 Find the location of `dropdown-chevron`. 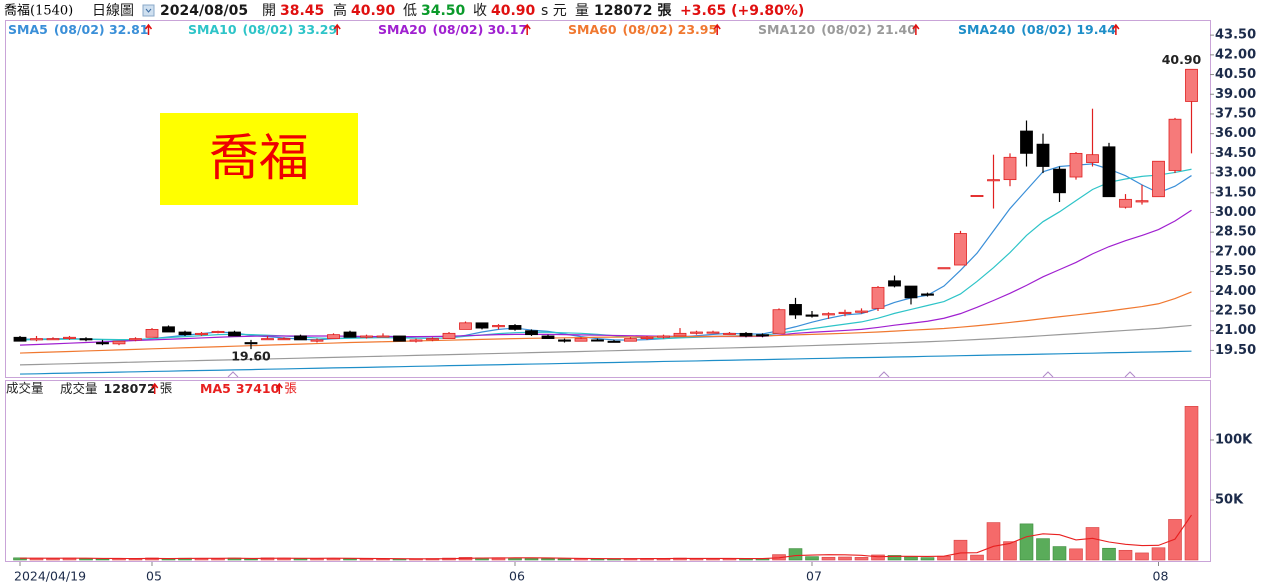

dropdown-chevron is located at coordinates (148, 10).